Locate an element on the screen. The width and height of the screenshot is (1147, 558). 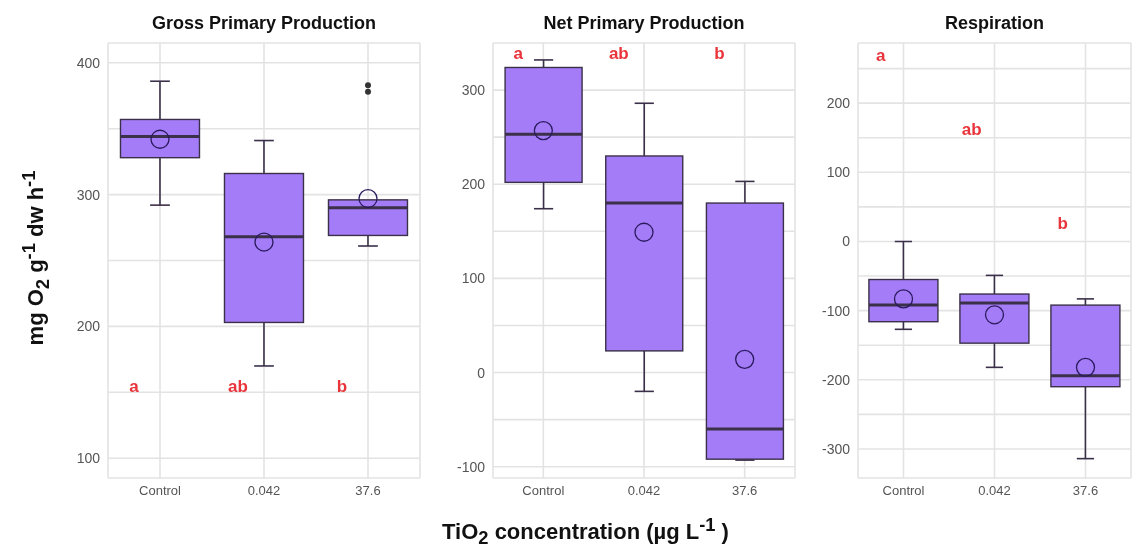
y-tick-label: -300 is located at coordinates (836, 448).